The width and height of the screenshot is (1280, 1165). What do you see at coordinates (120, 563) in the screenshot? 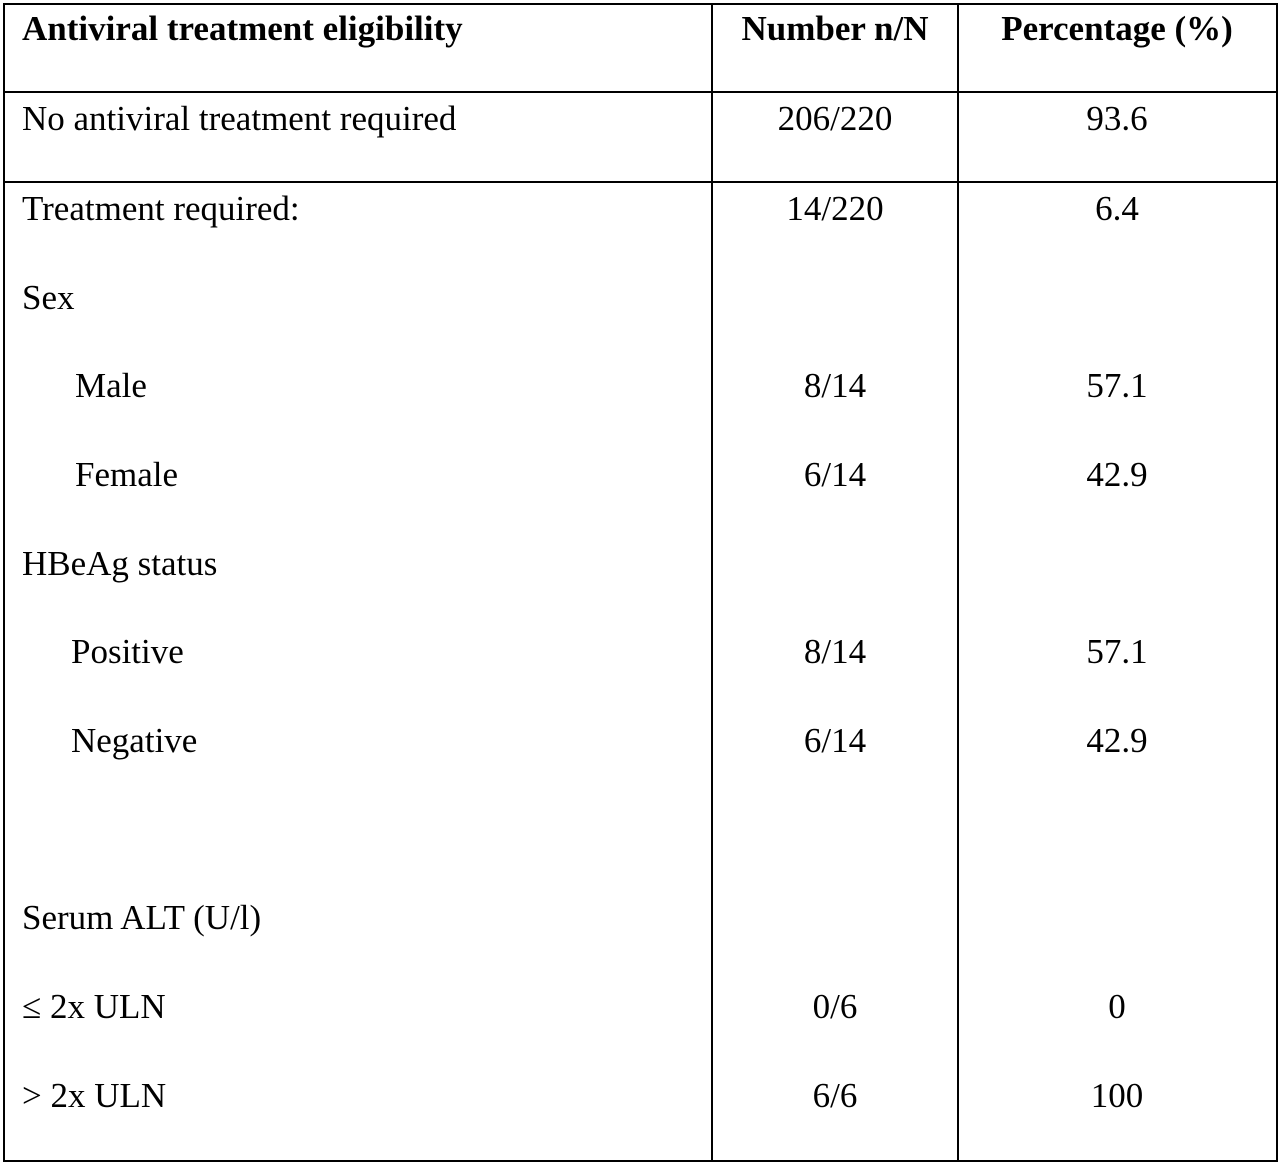
I see `row-label: HBeAg status` at bounding box center [120, 563].